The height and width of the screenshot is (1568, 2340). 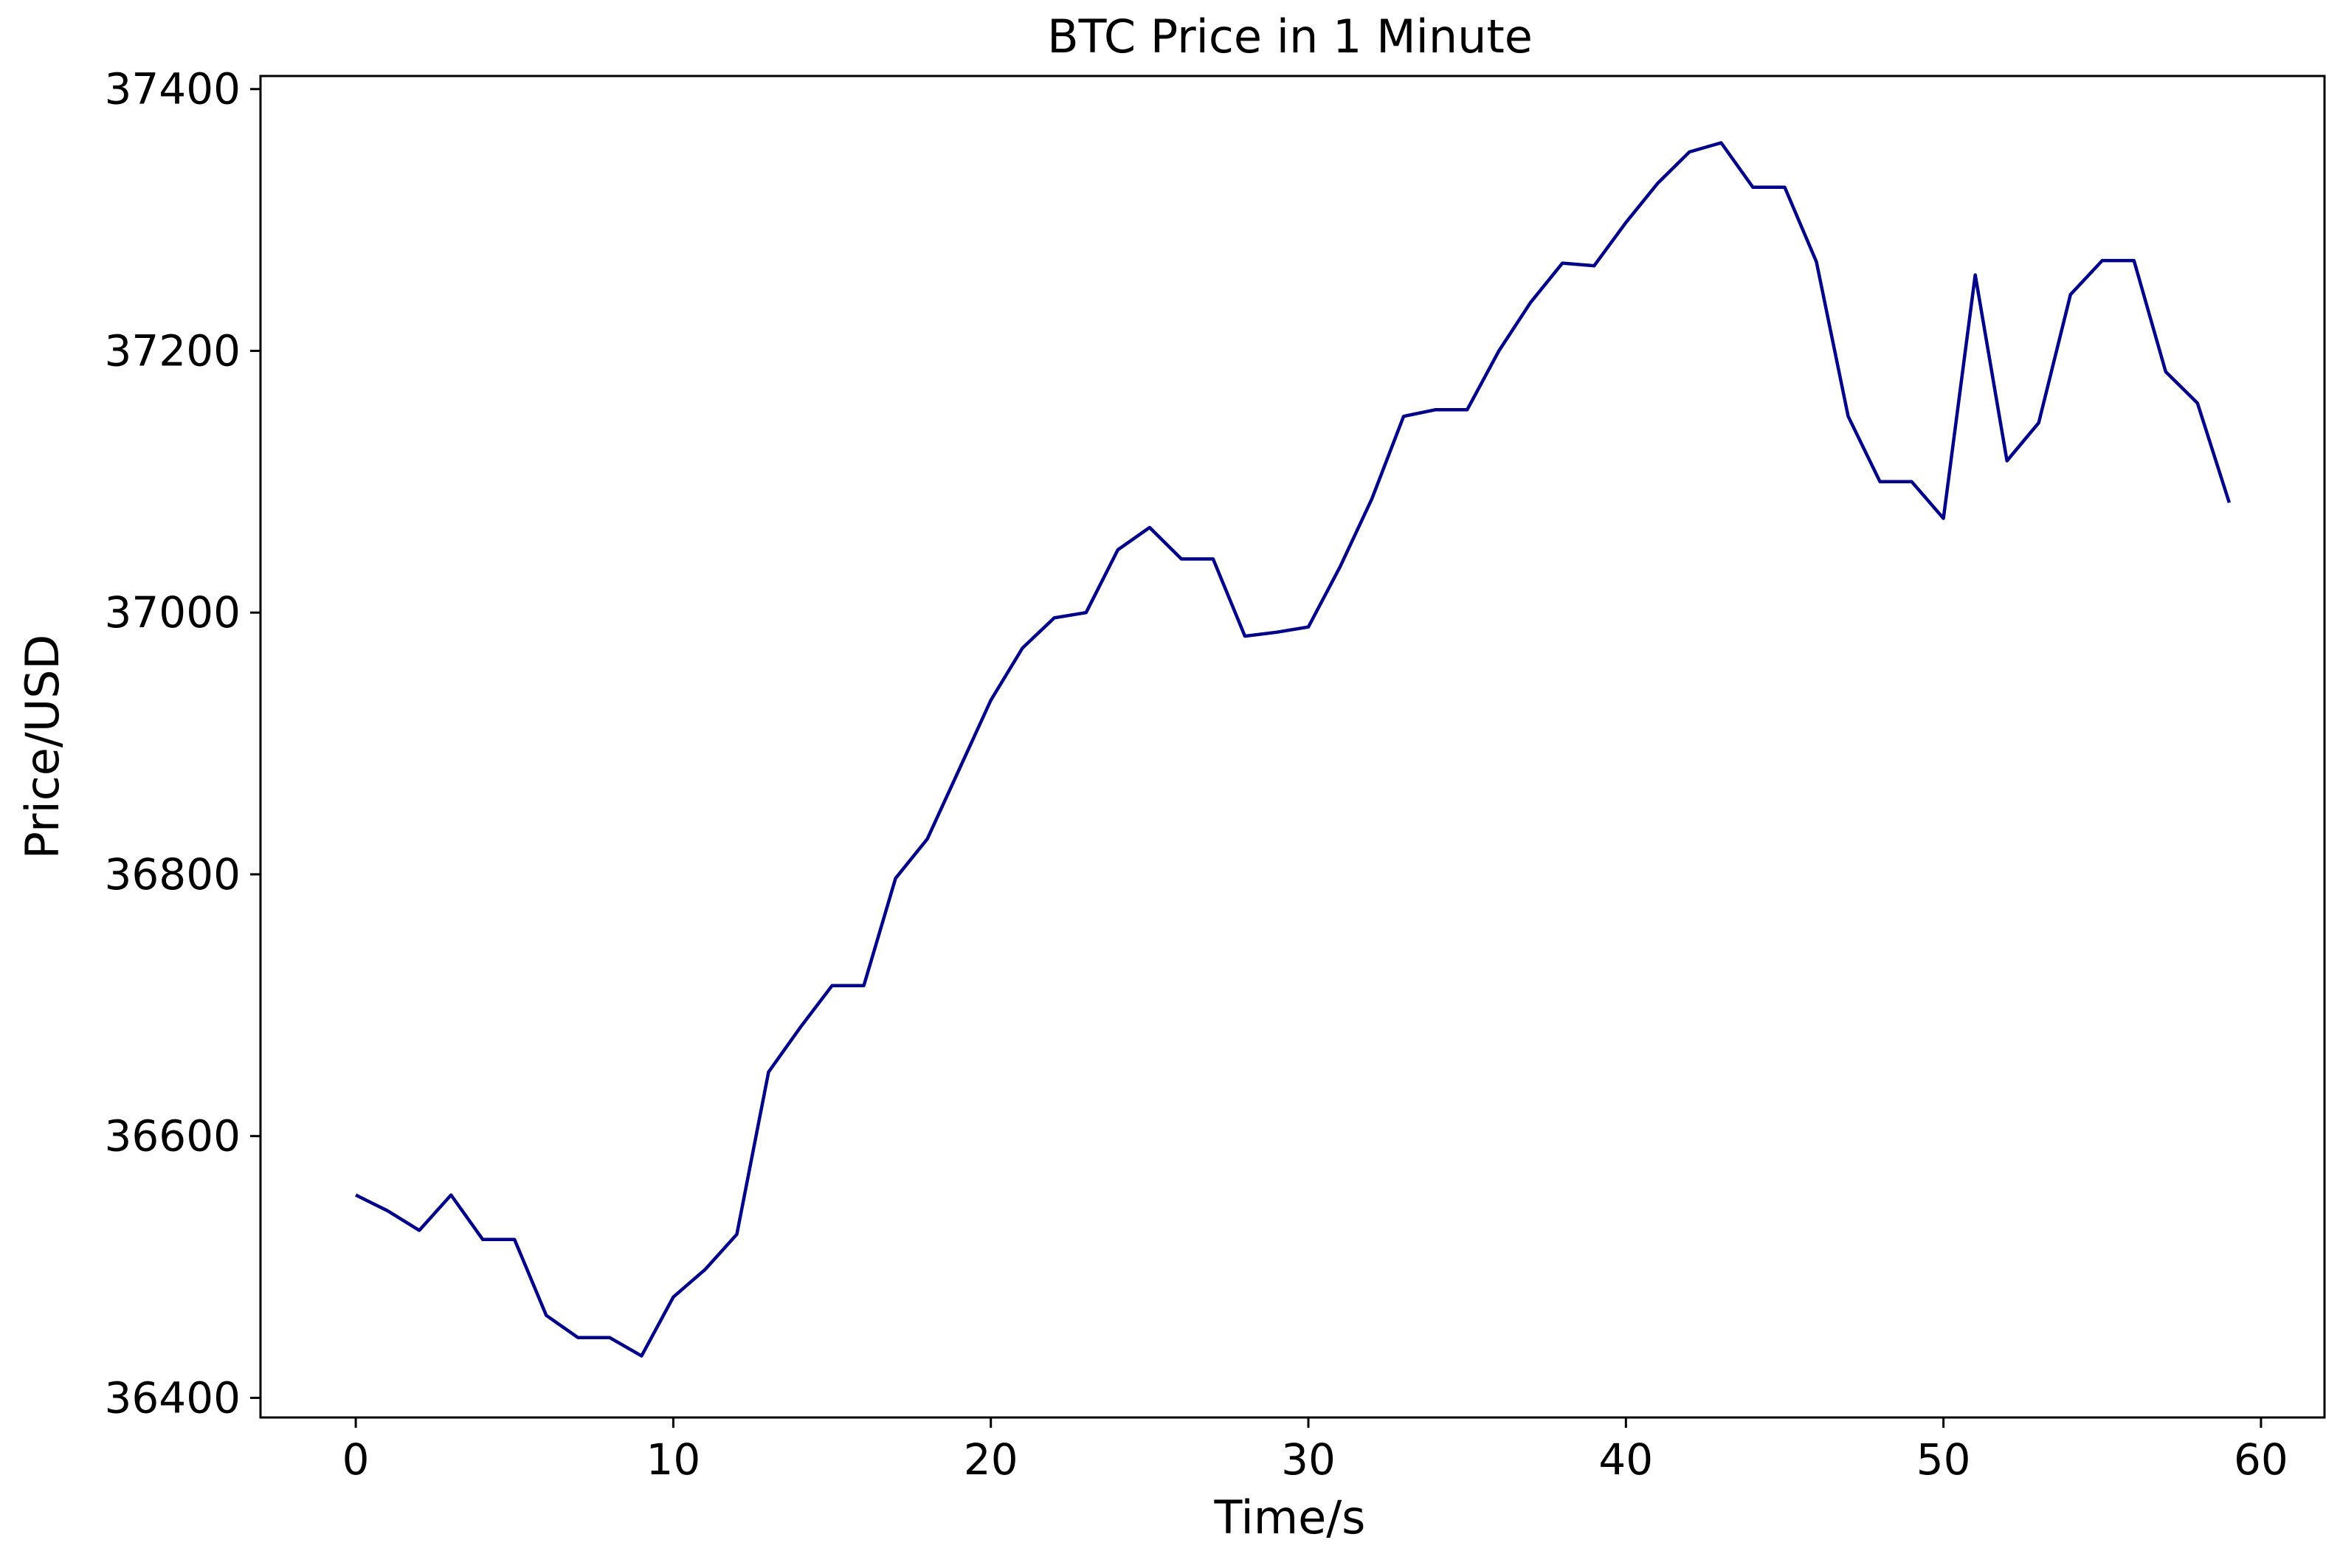 What do you see at coordinates (1290, 1517) in the screenshot?
I see `x-axis-label: Time/s` at bounding box center [1290, 1517].